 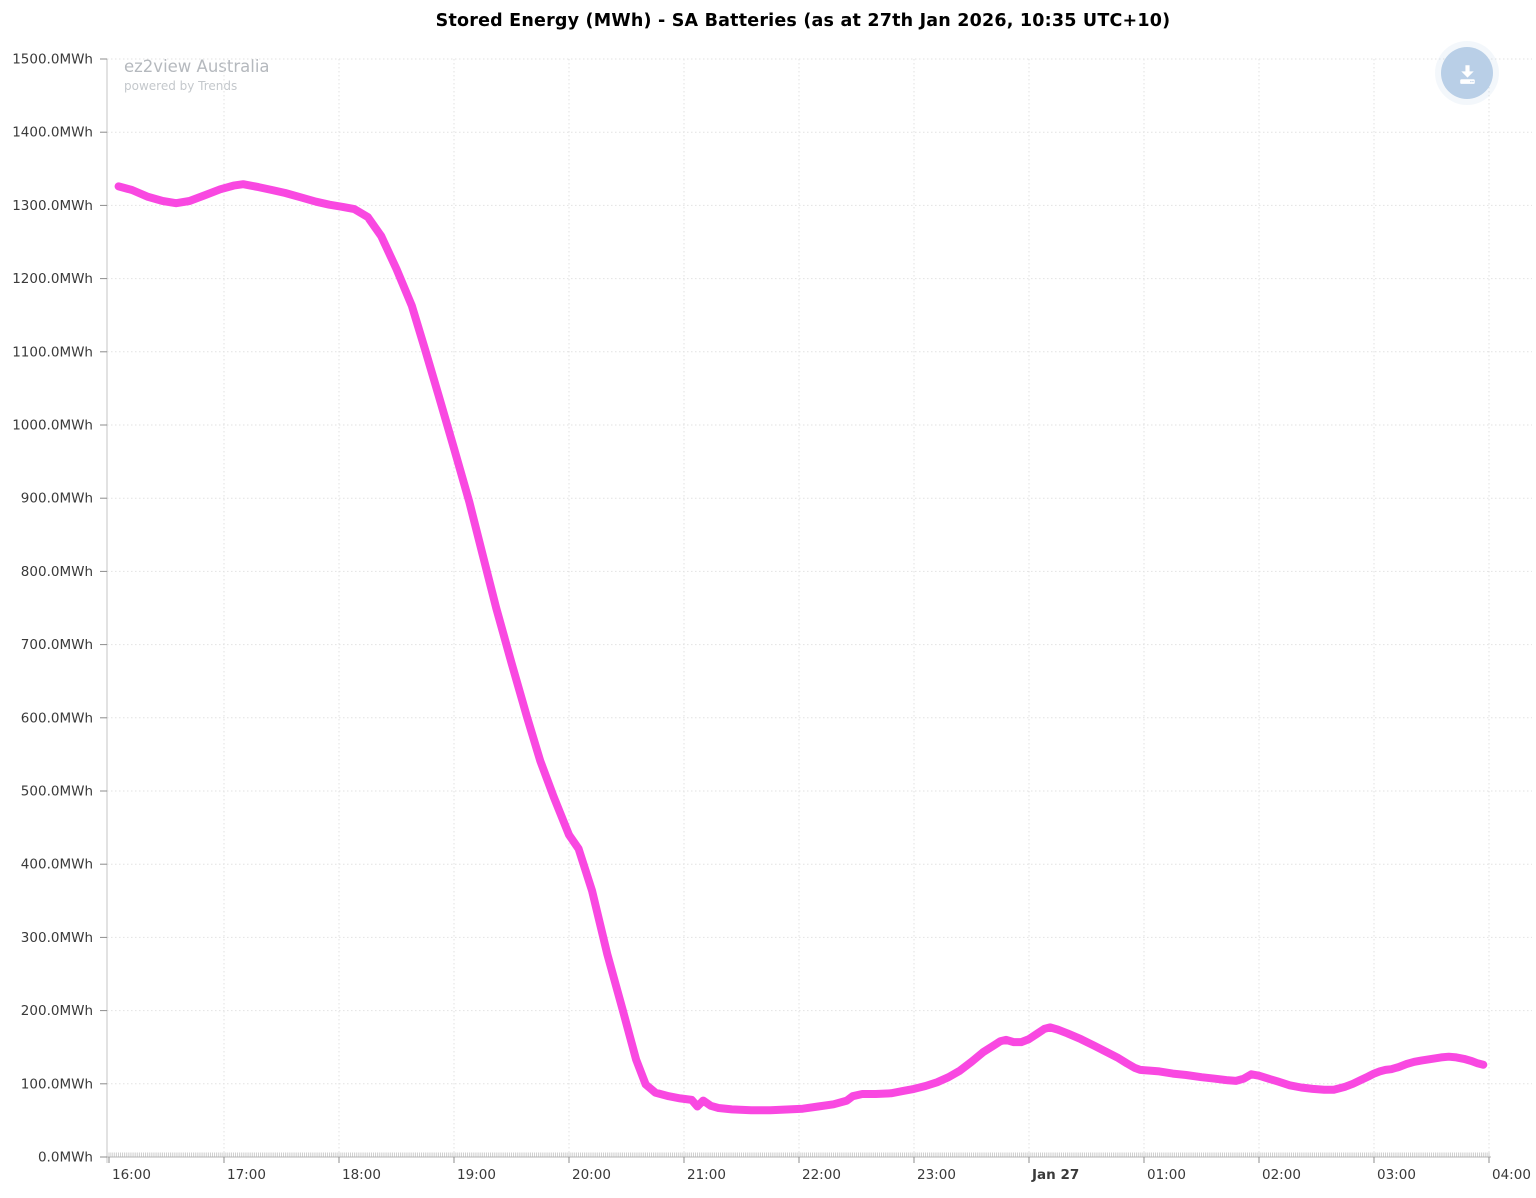 I want to click on y-tick-label: 1400.0MWh, so click(x=52, y=133).